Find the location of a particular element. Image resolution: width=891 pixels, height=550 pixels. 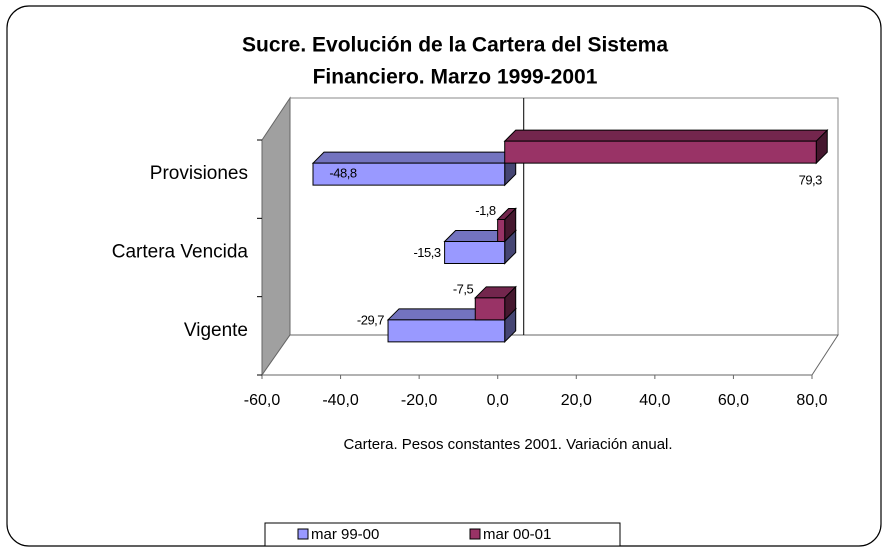

legend-label: mar 00-01 is located at coordinates (517, 534).